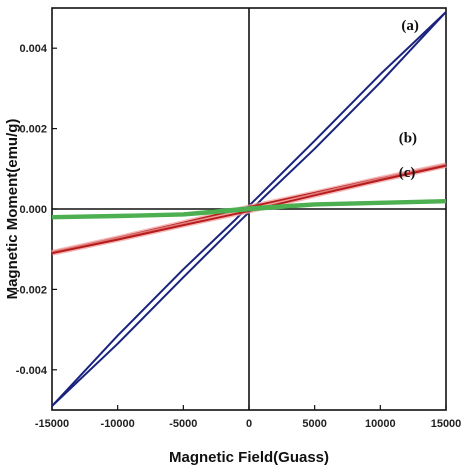  I want to click on x-tick-label: -5000, so click(183, 424).